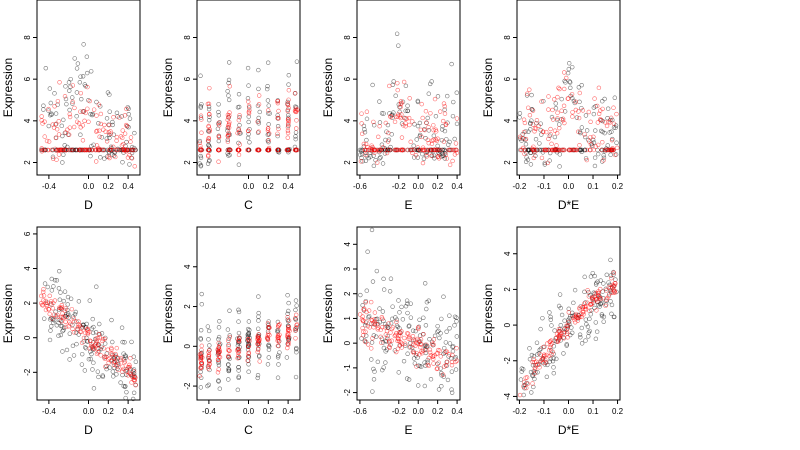  I want to click on x-tick-label: 0.4, so click(129, 186).